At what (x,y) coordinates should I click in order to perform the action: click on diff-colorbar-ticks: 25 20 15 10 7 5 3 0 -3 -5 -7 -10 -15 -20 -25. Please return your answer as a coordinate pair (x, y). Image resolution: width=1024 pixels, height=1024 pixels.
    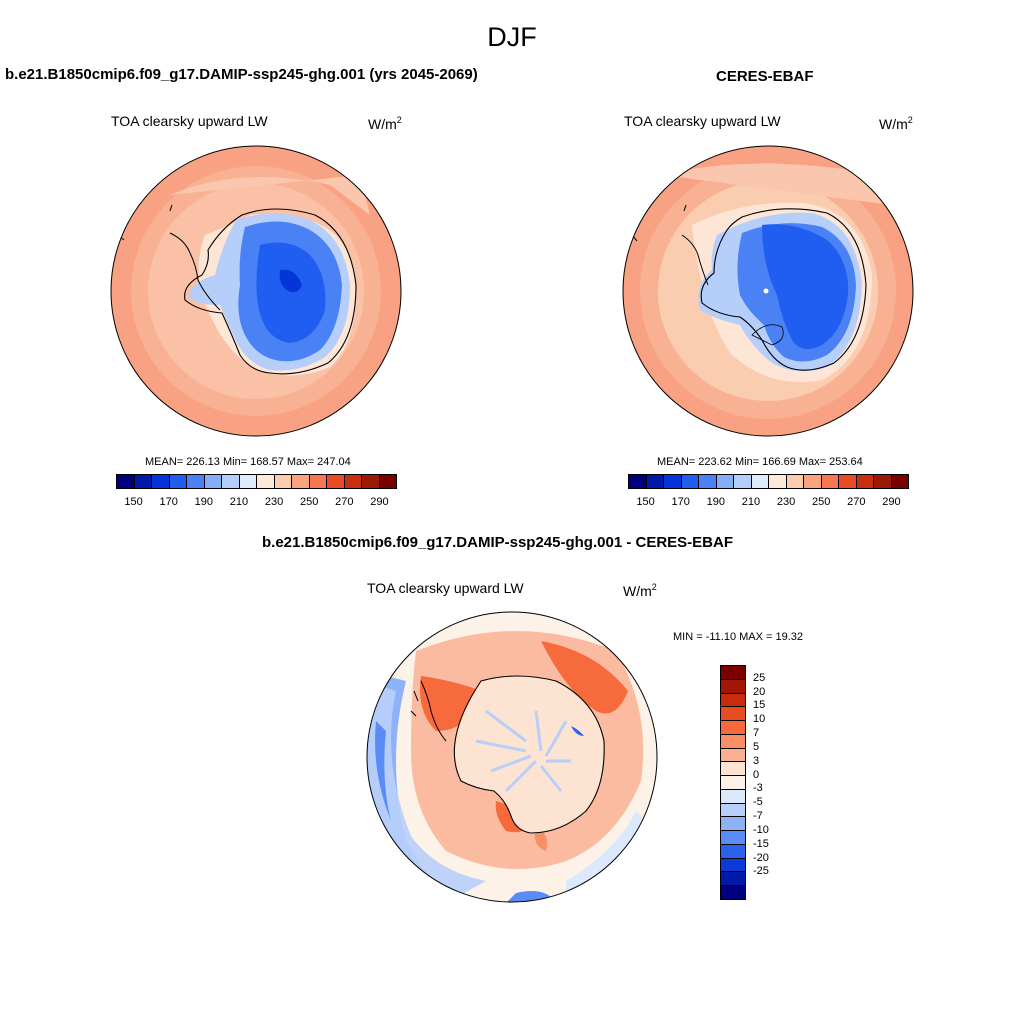
    Looking at the image, I should click on (771, 782).